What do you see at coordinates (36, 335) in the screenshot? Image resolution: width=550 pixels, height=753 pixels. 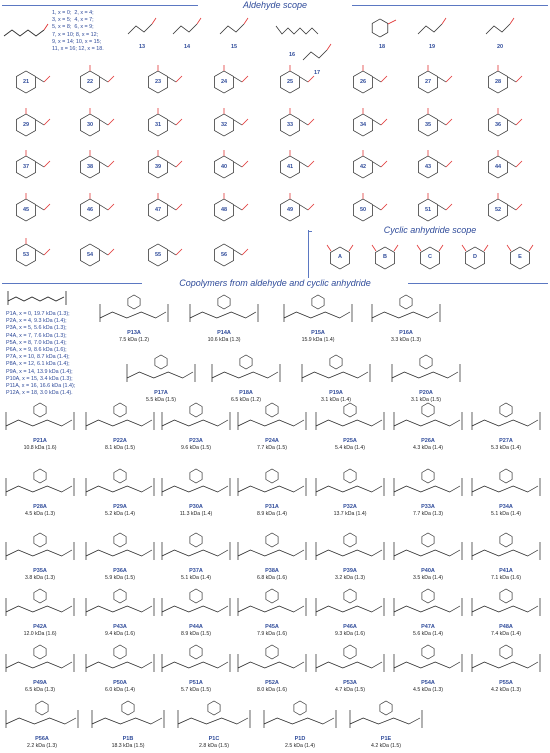 I see `series-entry: P4A, x = 7, 7.6 kDa (1.3);` at bounding box center [36, 335].